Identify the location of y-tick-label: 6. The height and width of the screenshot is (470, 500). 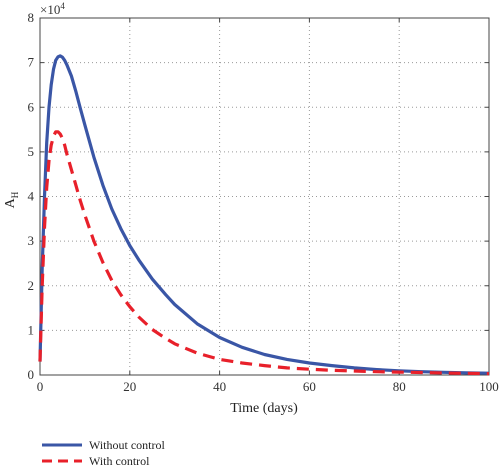
(31, 106).